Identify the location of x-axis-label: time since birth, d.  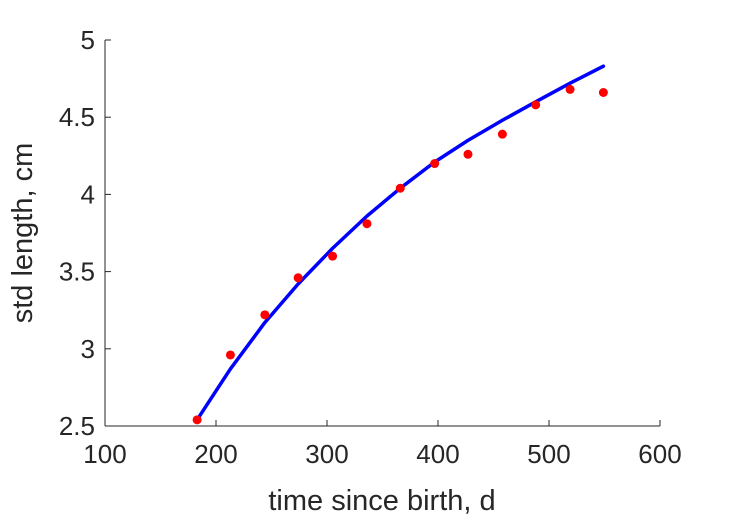
(381, 501).